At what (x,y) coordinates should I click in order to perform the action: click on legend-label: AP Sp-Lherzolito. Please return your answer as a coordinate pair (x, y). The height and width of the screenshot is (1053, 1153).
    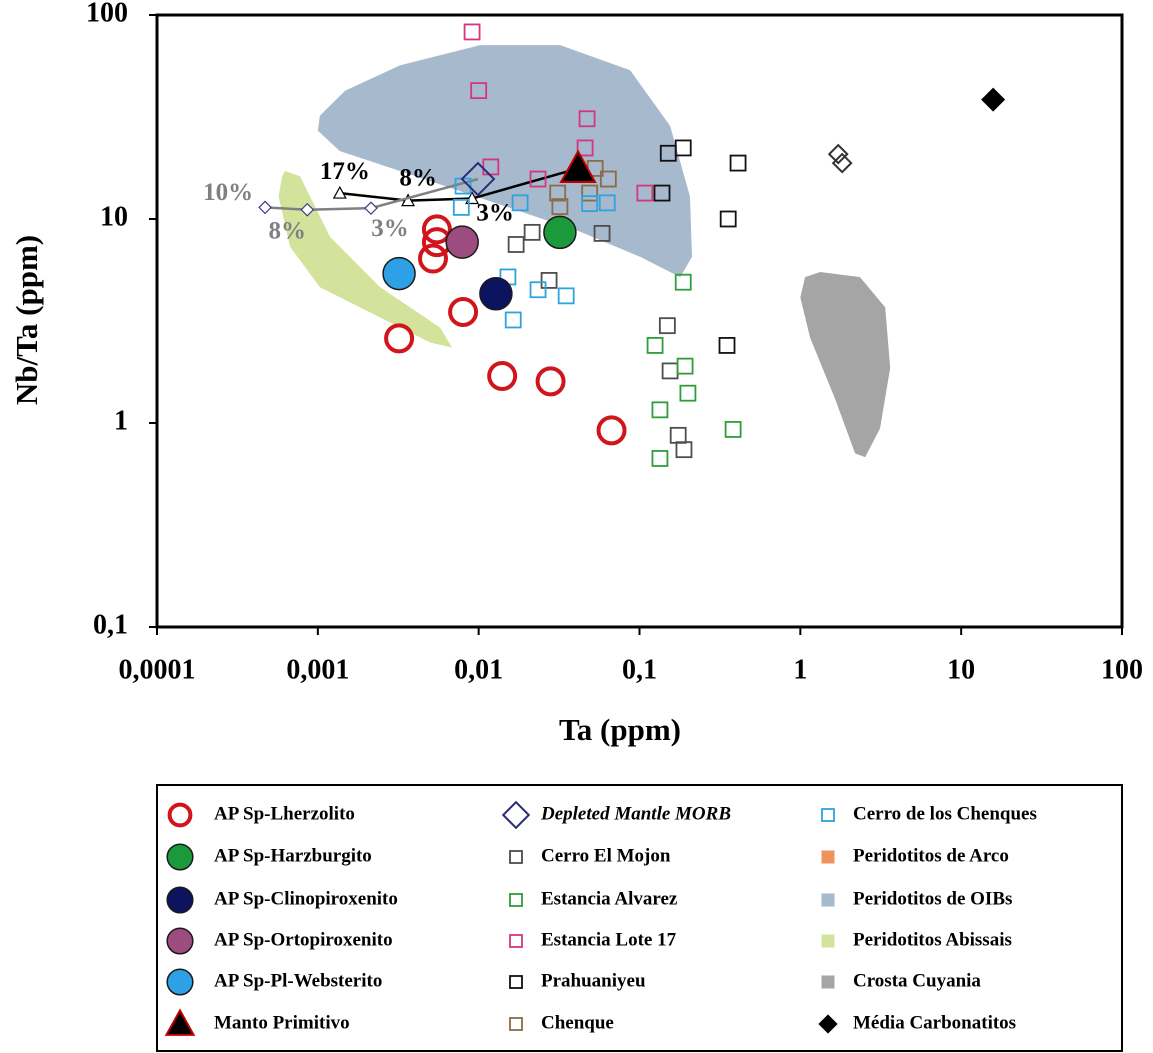
    Looking at the image, I should click on (284, 813).